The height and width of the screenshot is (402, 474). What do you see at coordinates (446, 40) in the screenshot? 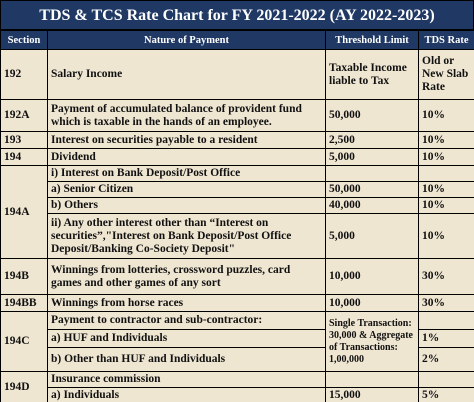
I see `header-cell: TDS Rate` at bounding box center [446, 40].